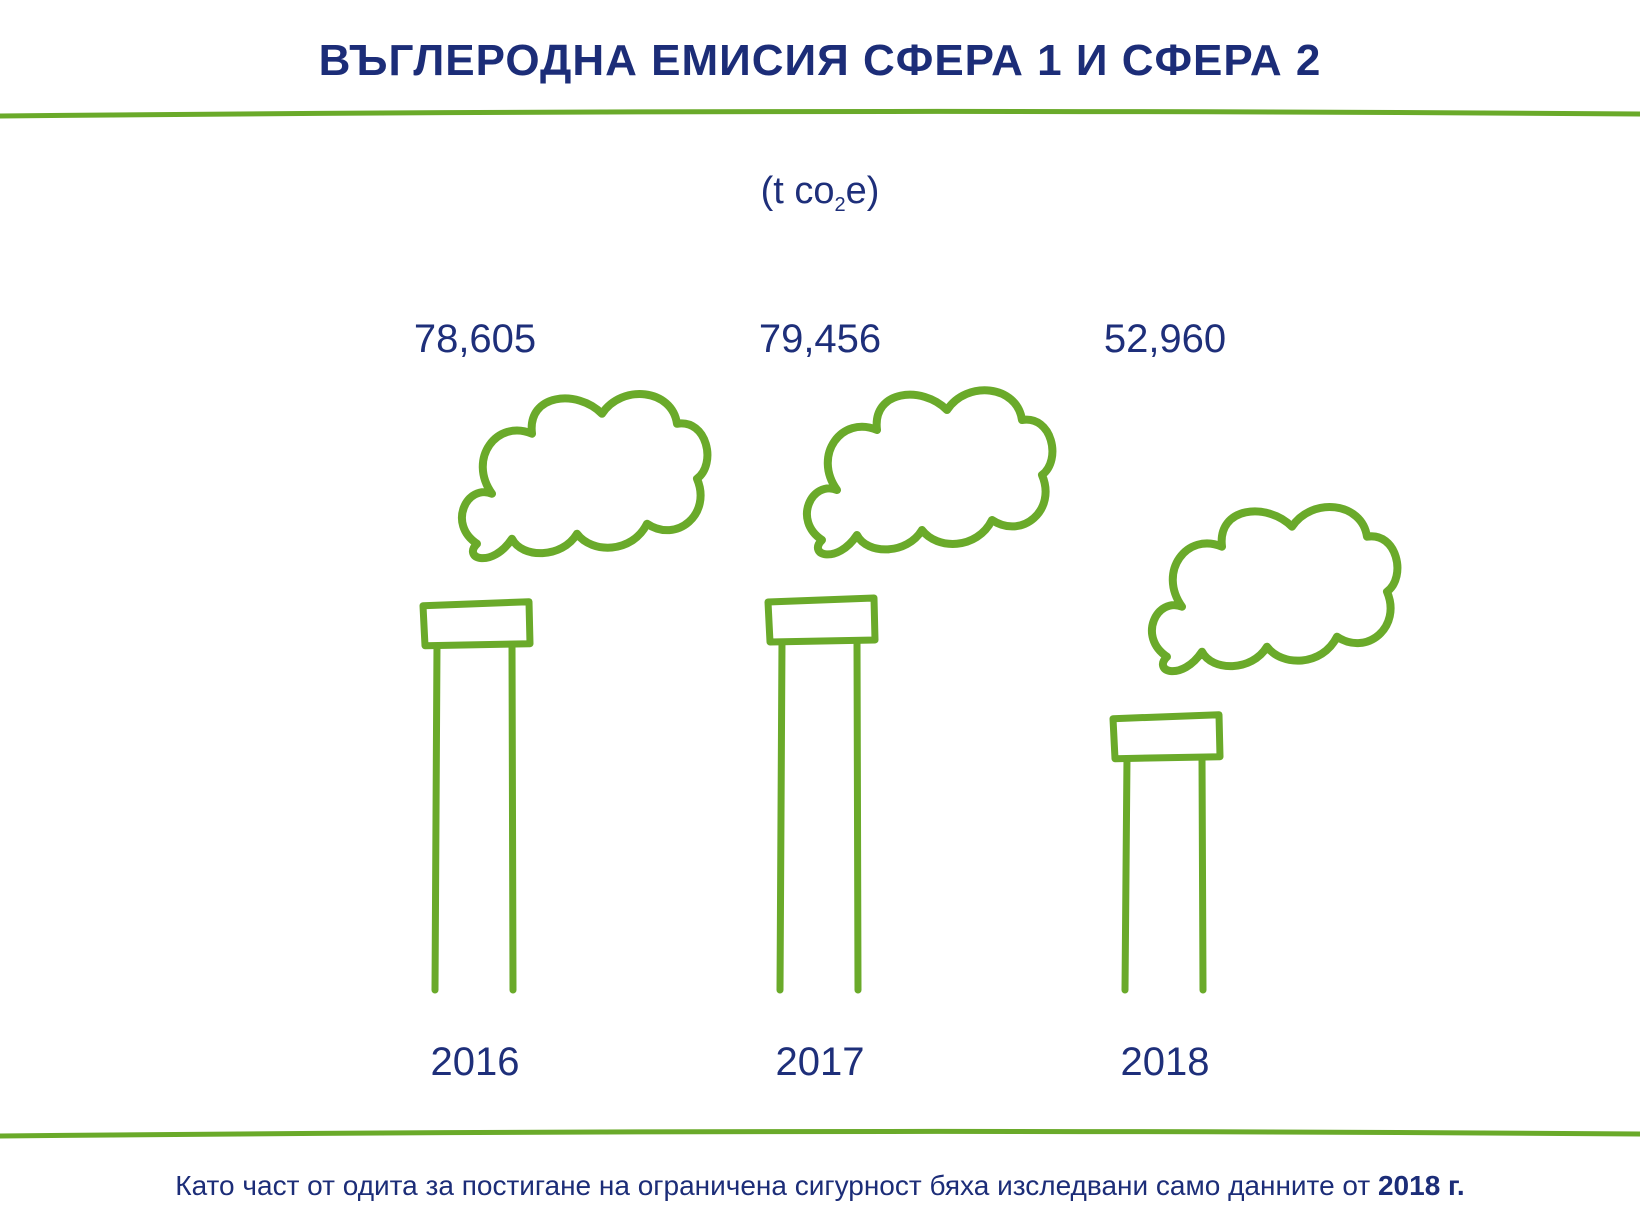 The image size is (1640, 1230). Describe the element at coordinates (929, 472) in the screenshot. I see `smoke-cloud-2017` at that location.